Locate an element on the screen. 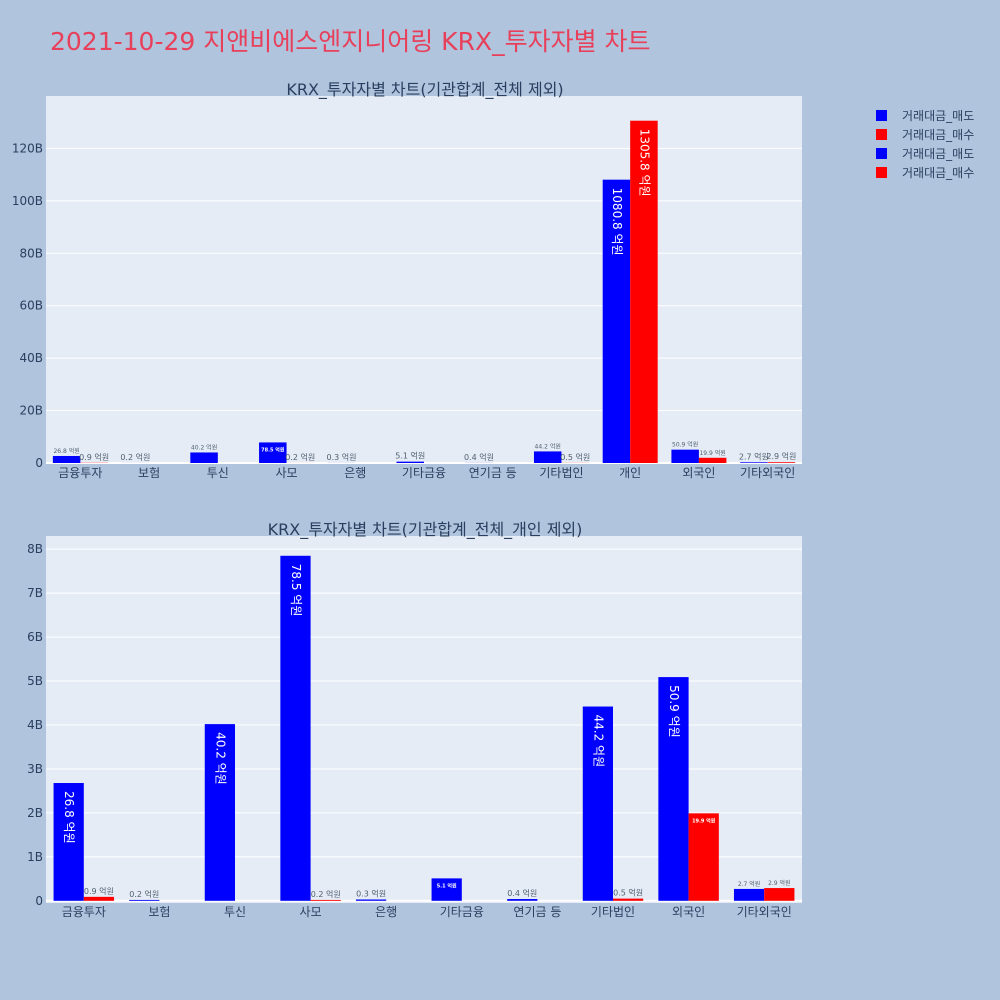 The width and height of the screenshot is (1000, 1000). data-label: 1080.8 억원 is located at coordinates (617, 222).